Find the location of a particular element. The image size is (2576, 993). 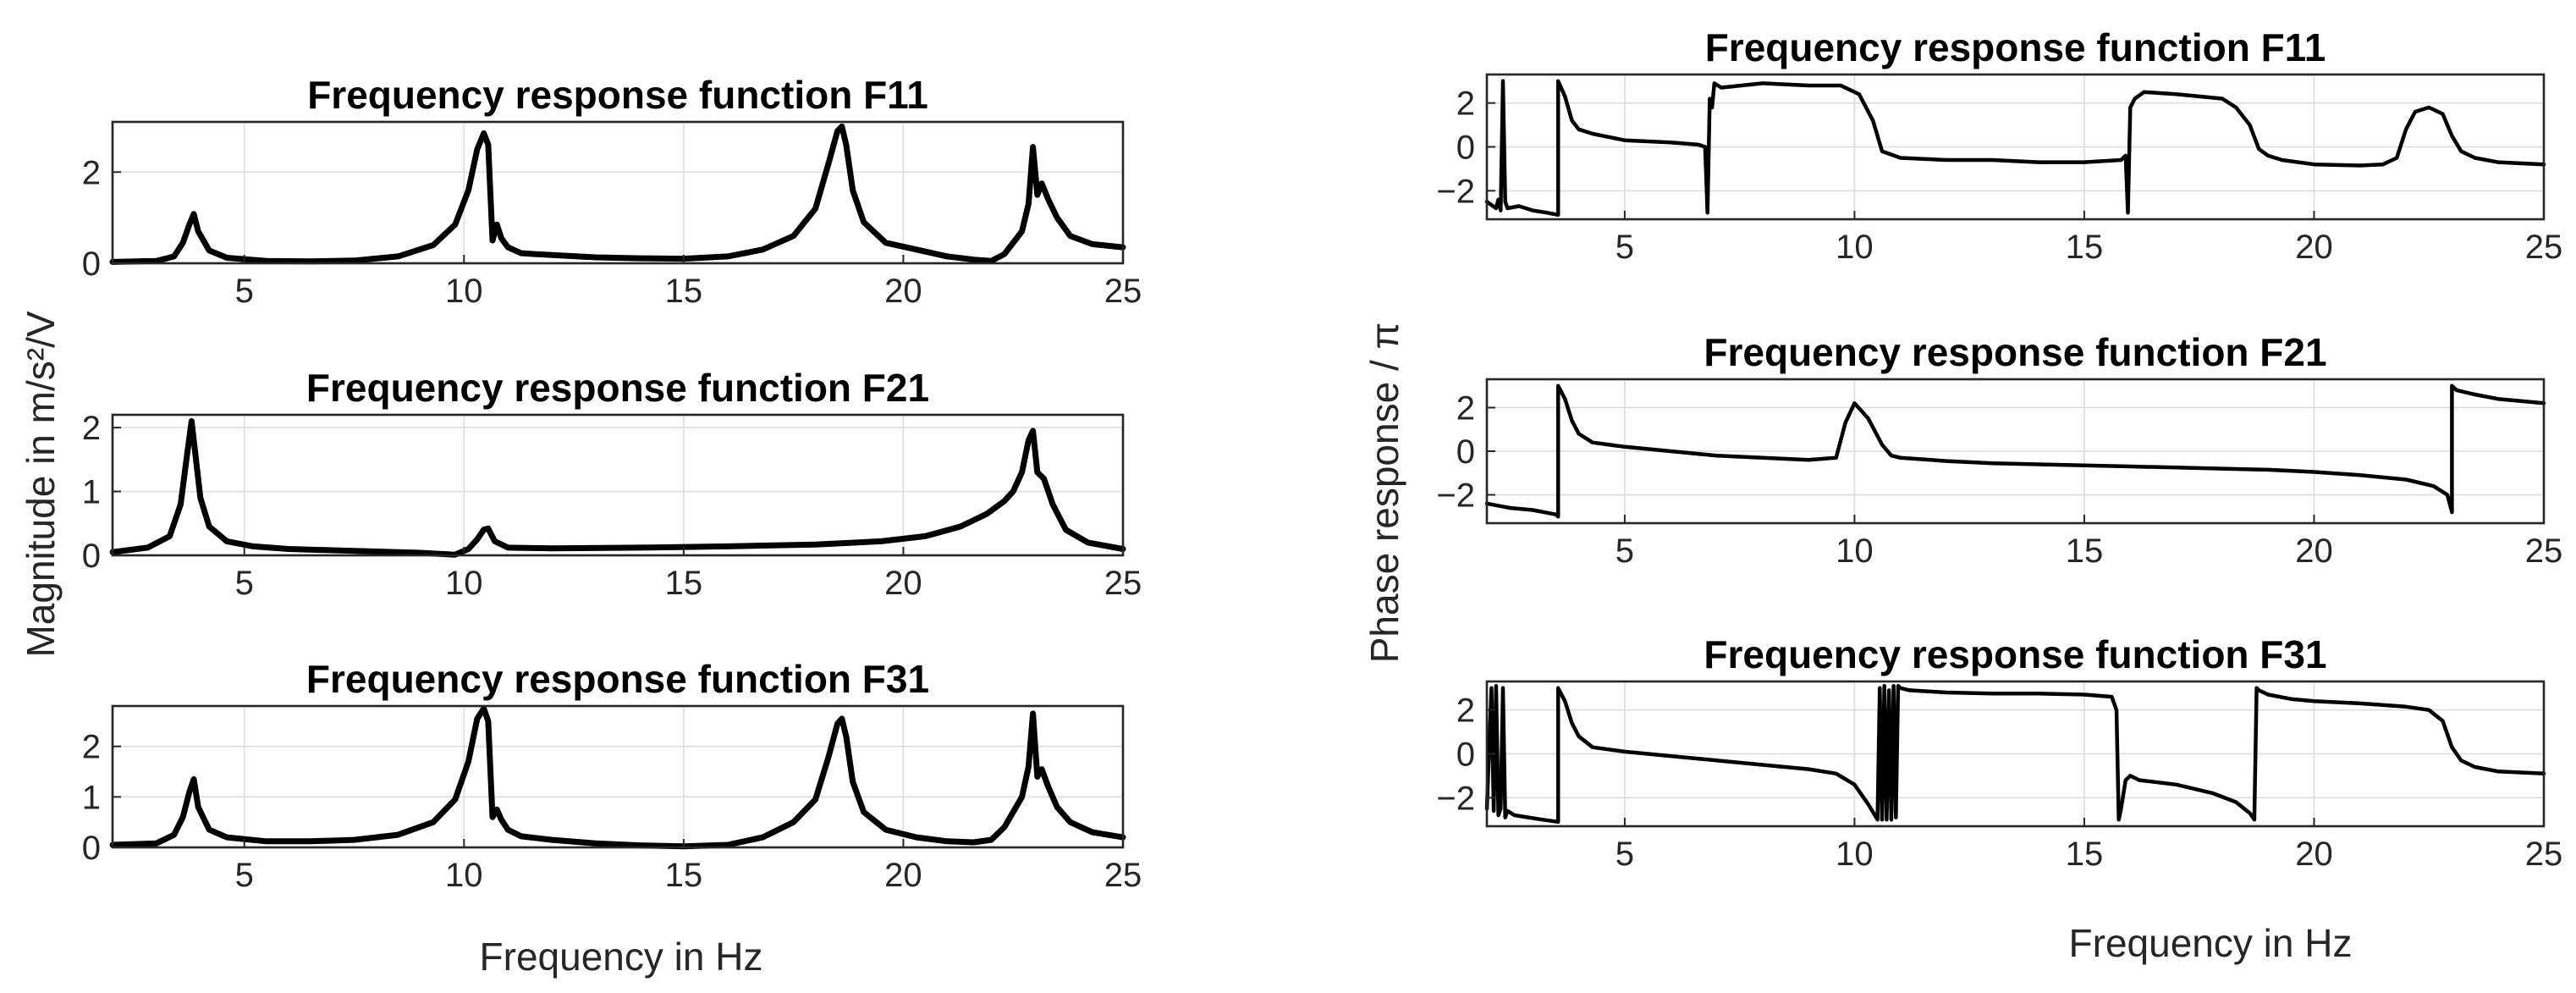

phase-F31-x-tick-label: 5 is located at coordinates (1625, 854).